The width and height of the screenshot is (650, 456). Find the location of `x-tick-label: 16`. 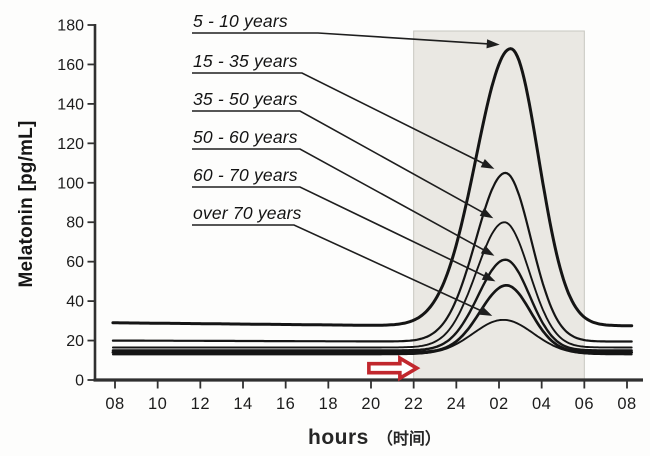

x-tick-label: 16 is located at coordinates (285, 404).